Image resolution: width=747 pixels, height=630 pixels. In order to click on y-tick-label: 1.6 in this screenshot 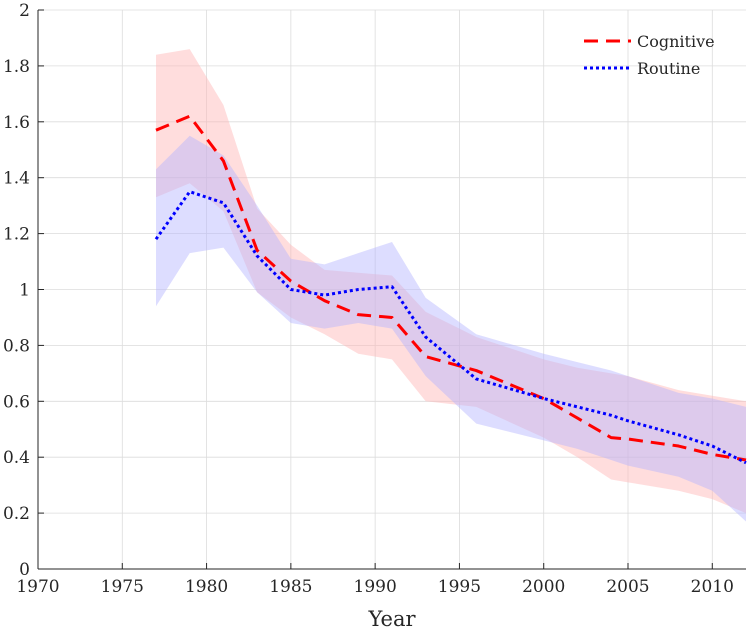, I will do `click(16, 123)`.